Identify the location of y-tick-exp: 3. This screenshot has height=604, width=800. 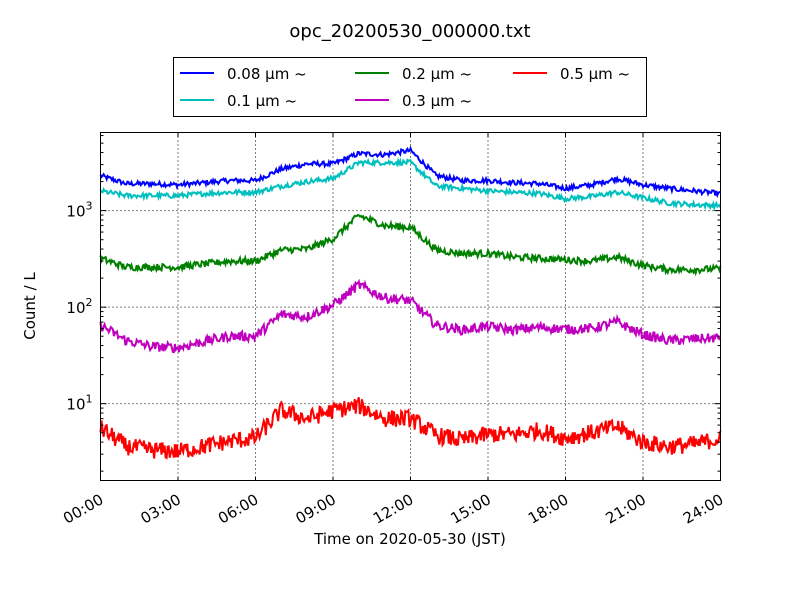
(89, 206).